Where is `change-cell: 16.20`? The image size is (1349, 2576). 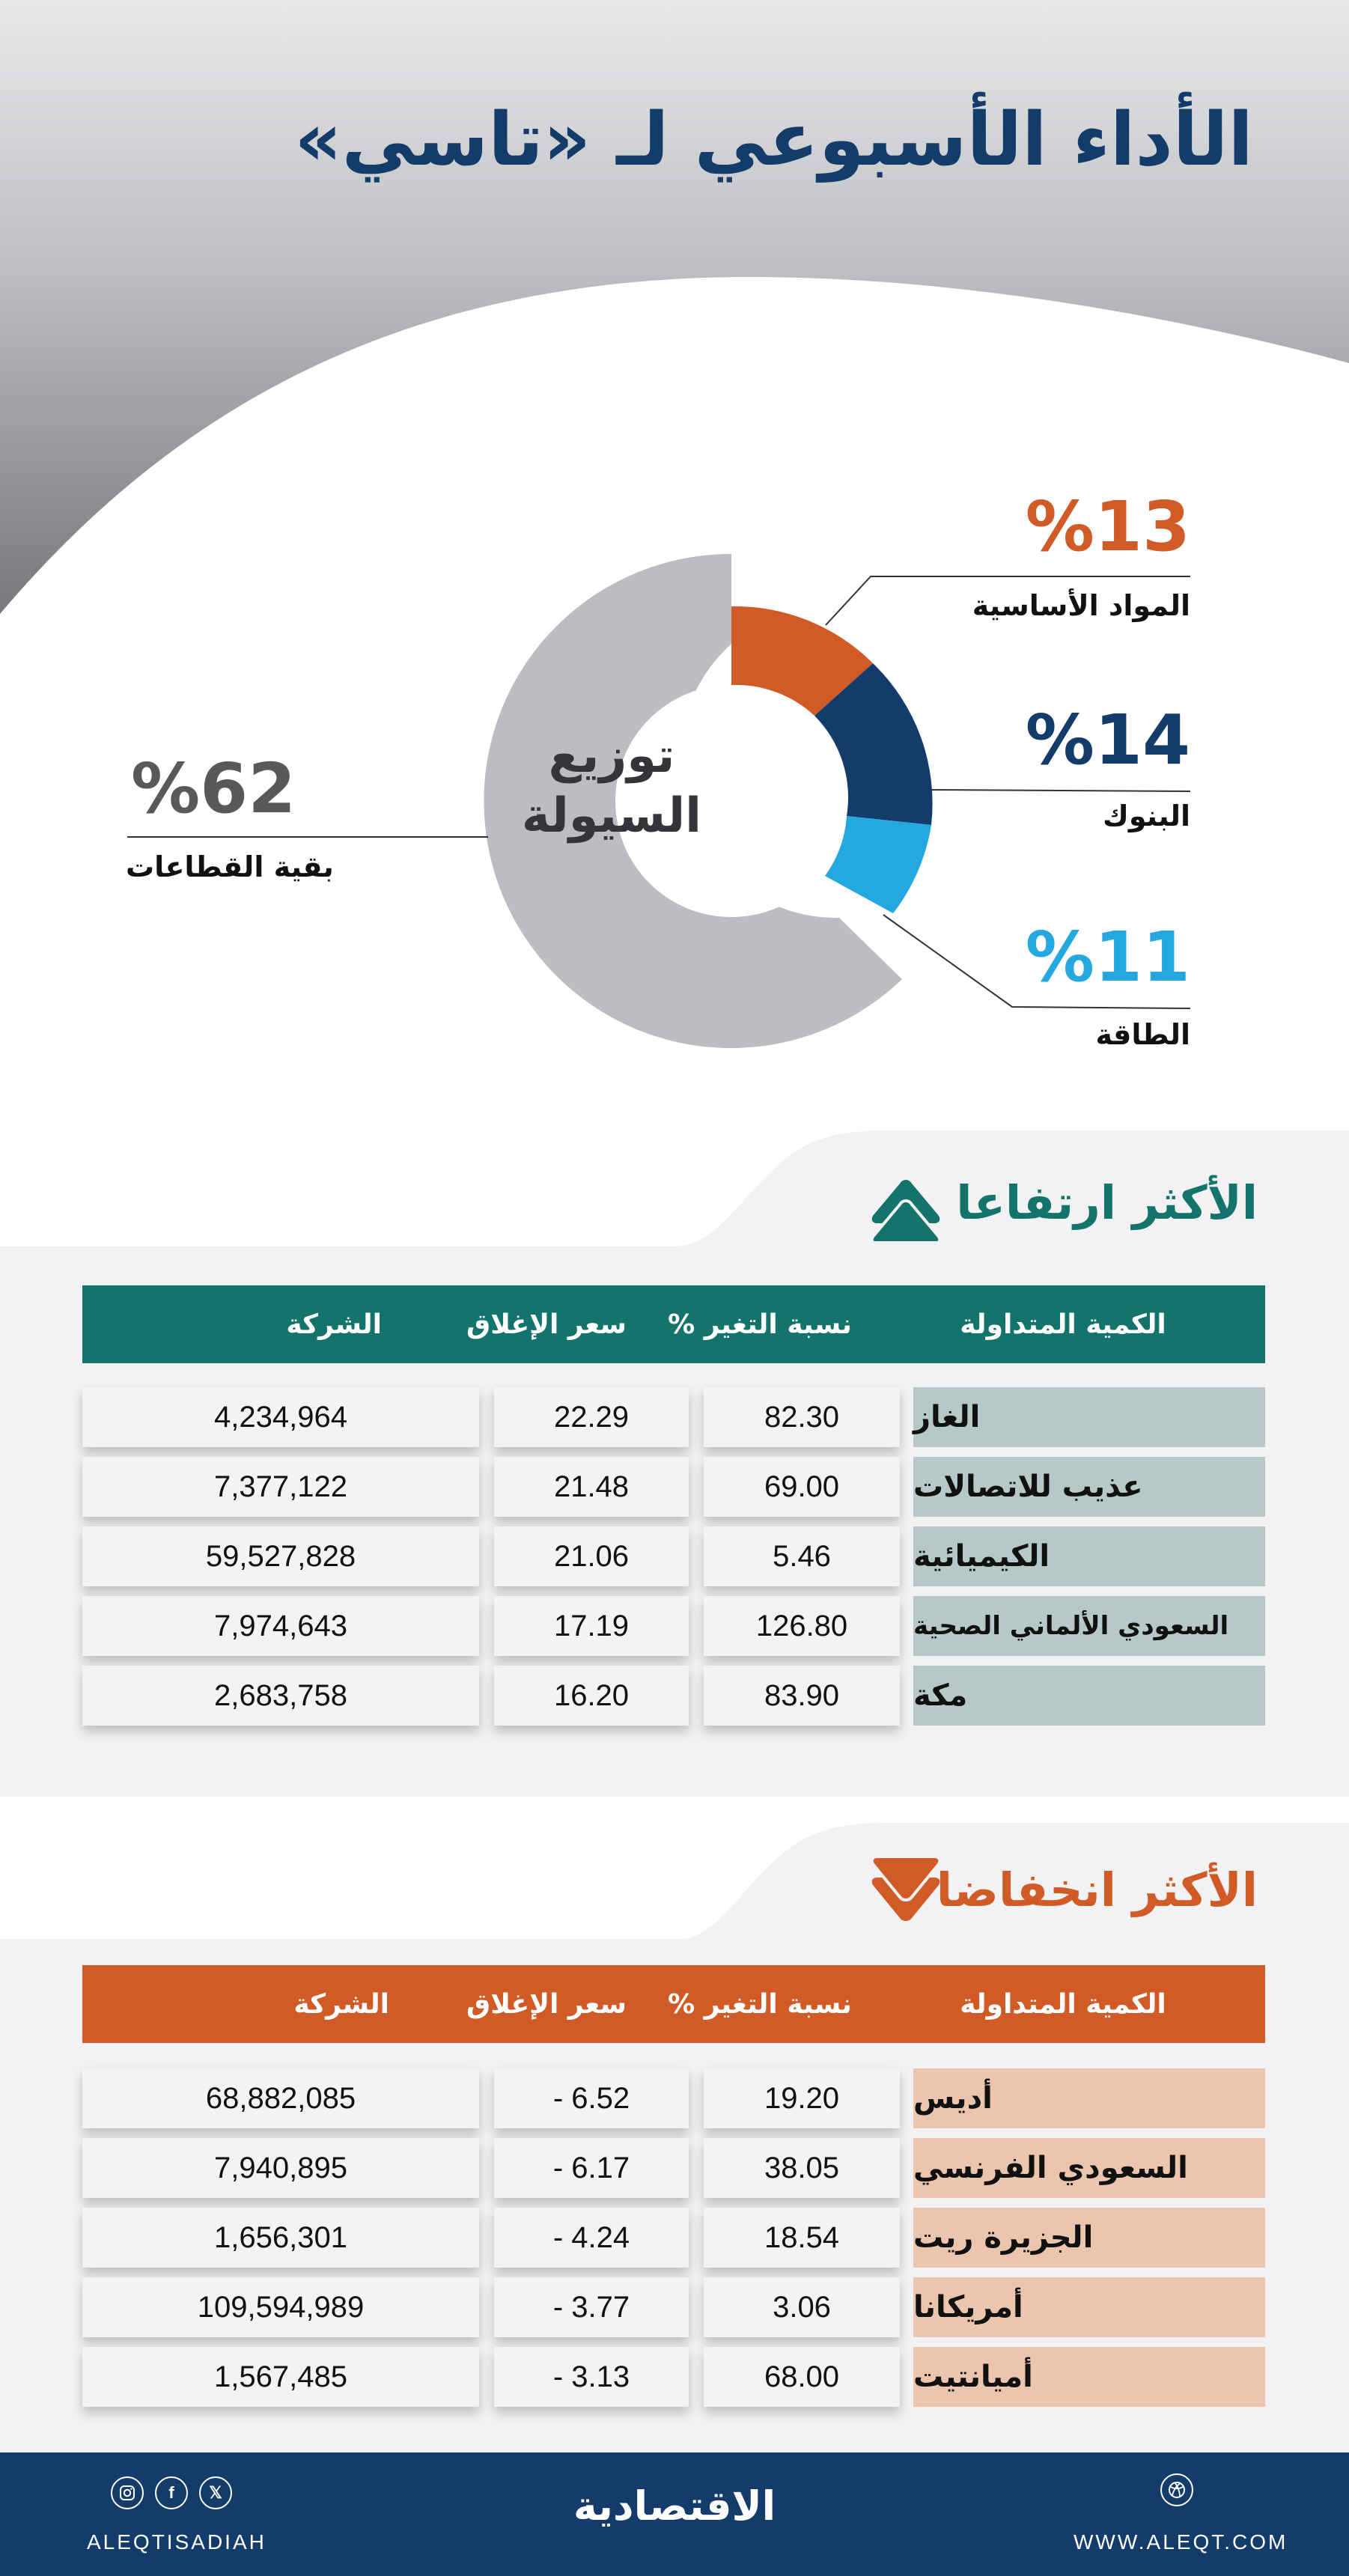 change-cell: 16.20 is located at coordinates (591, 1696).